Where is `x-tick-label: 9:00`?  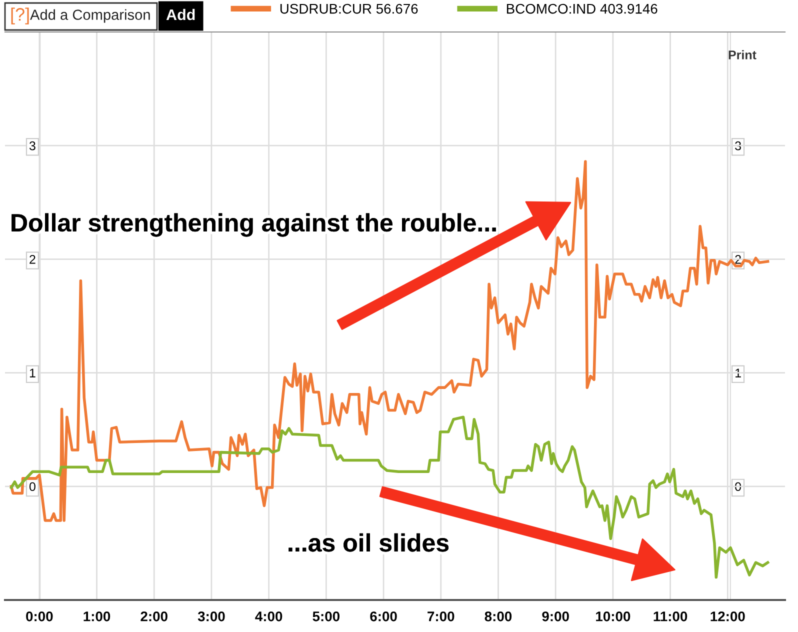 x-tick-label: 9:00 is located at coordinates (555, 616).